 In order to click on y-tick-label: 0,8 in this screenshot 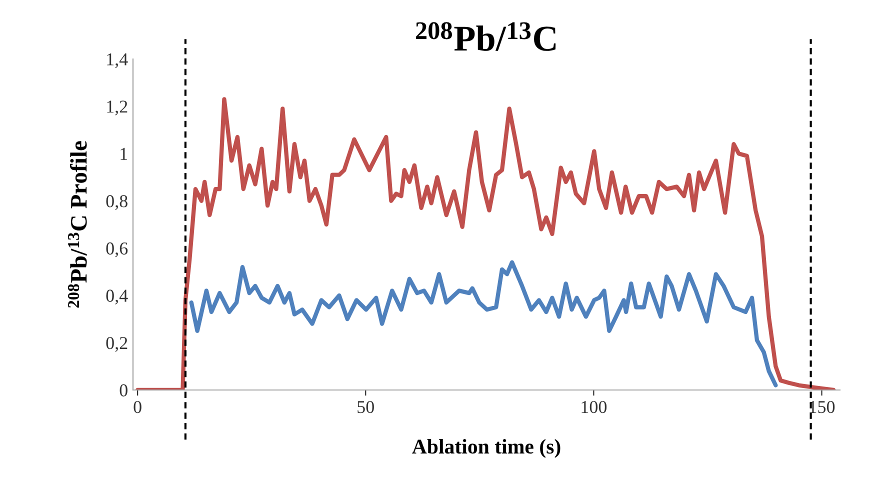, I will do `click(117, 202)`.